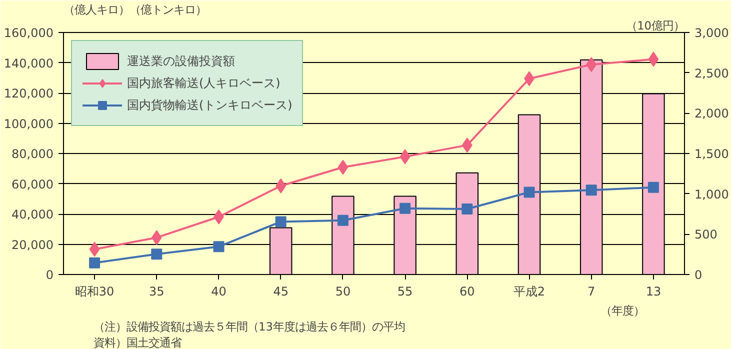  I want to click on x-tick-label: 7, so click(592, 291).